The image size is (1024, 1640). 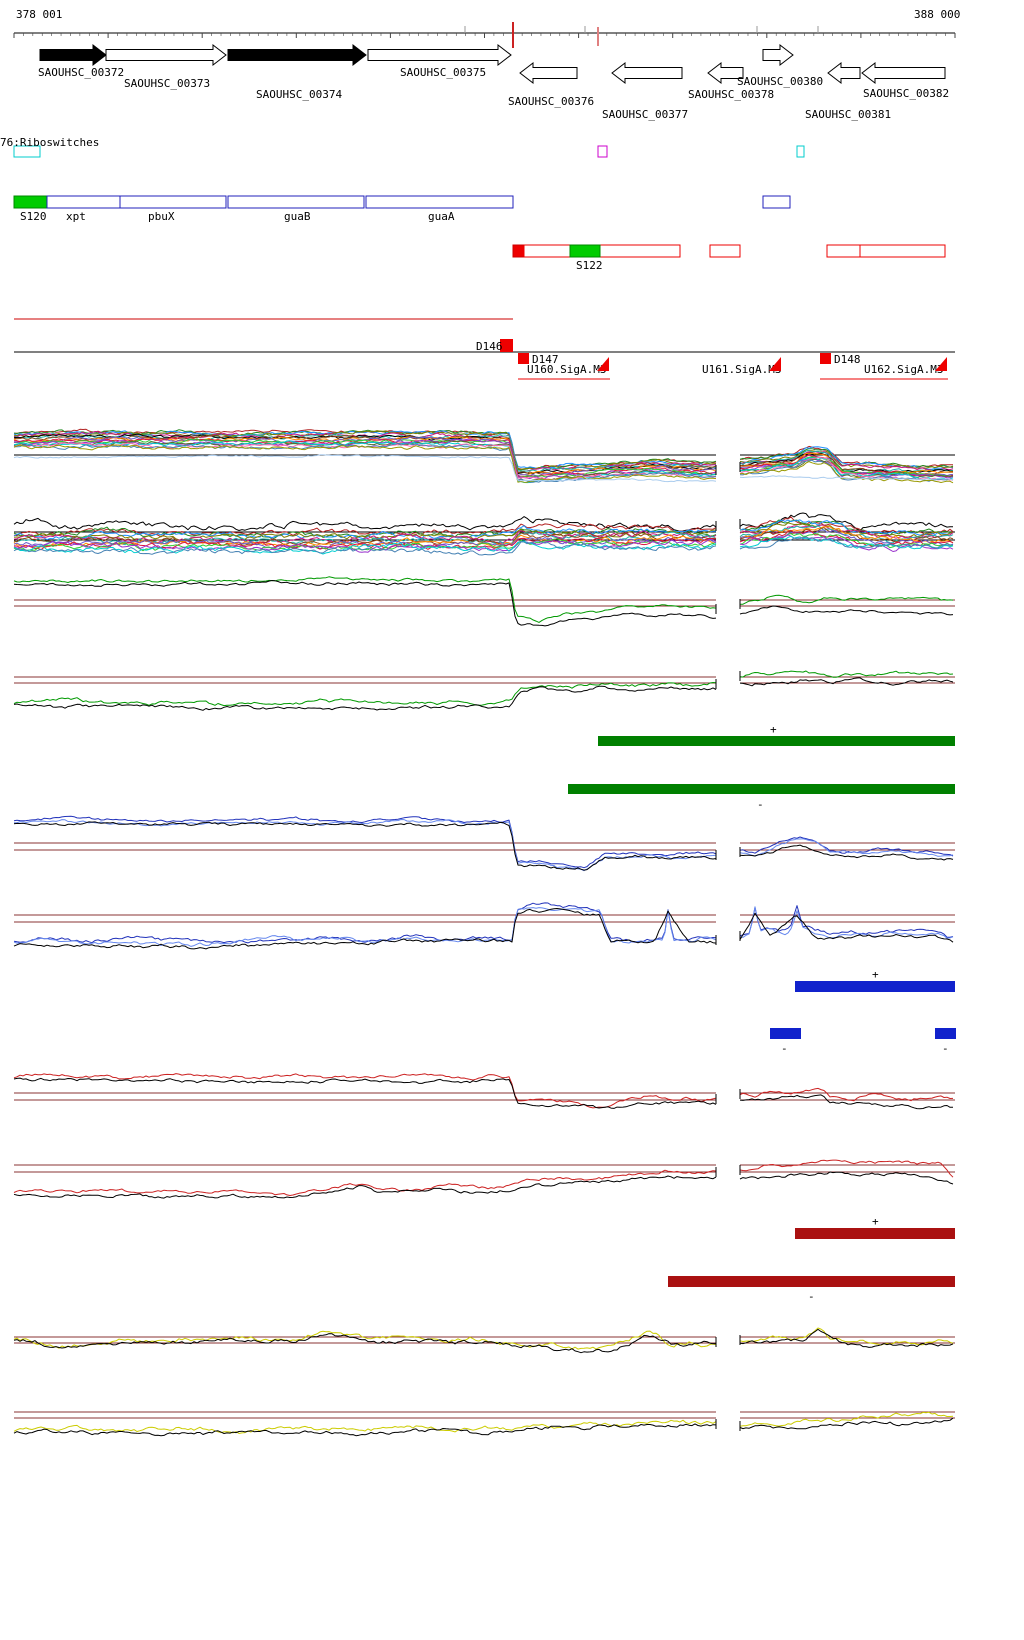 I want to click on signal-panel-coverage-red-fwd, so click(x=484, y=1091).